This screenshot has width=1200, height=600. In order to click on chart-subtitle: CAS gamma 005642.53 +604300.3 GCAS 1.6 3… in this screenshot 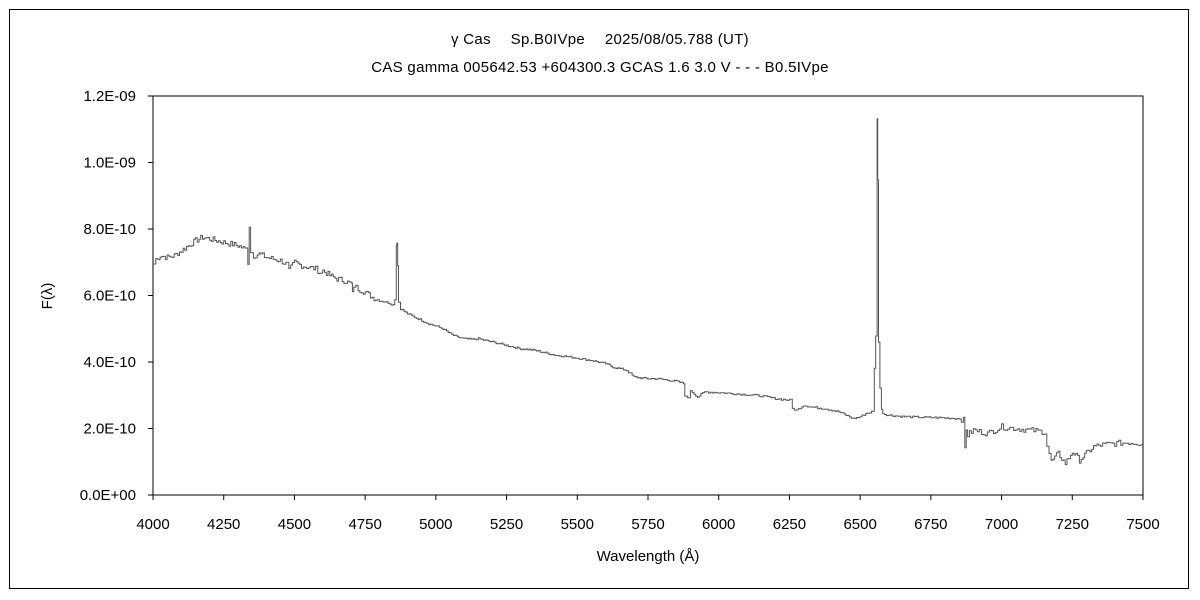, I will do `click(600, 67)`.